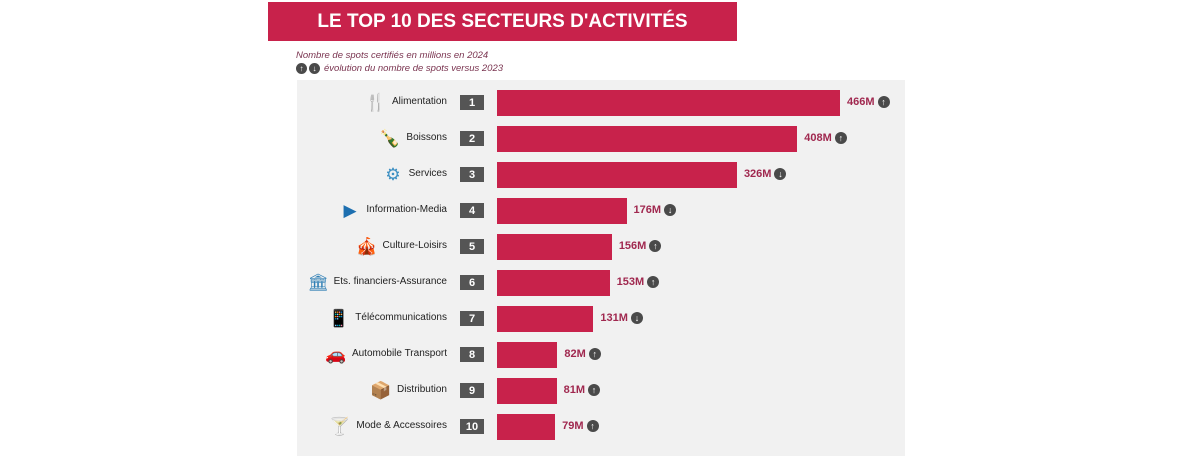  What do you see at coordinates (339, 318) in the screenshot?
I see `phone-icon: 📱` at bounding box center [339, 318].